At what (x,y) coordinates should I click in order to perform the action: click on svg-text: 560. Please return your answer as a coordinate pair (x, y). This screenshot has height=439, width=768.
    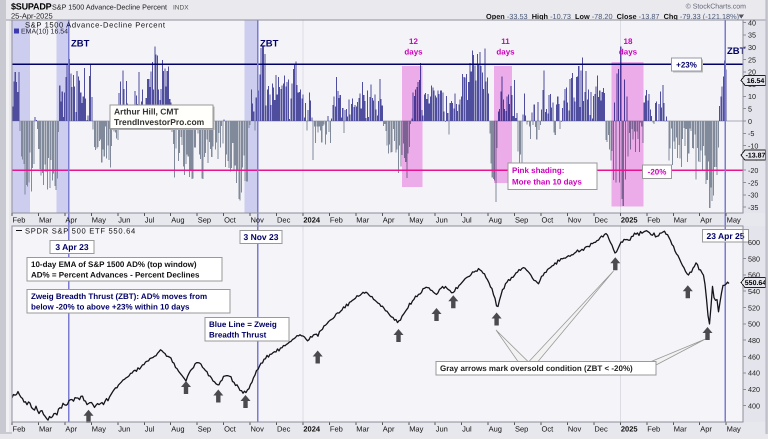
    Looking at the image, I should click on (754, 275).